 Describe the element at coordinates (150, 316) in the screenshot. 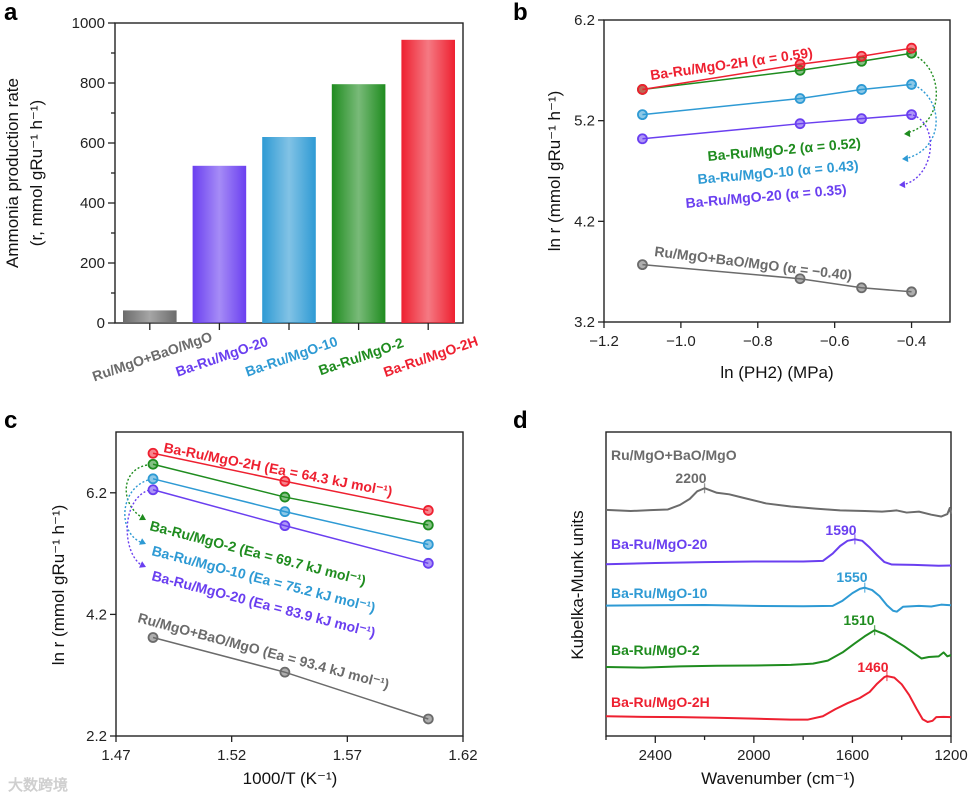

I see `bar-ru-mgo-bao-mgo` at that location.